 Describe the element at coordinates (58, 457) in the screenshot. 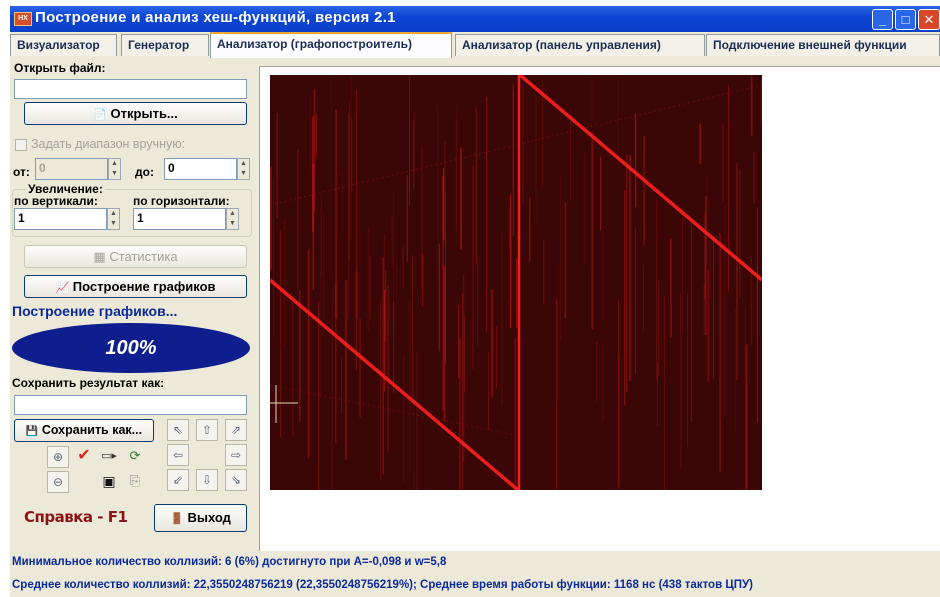

I see `zoom-in-icon: ⊕` at that location.